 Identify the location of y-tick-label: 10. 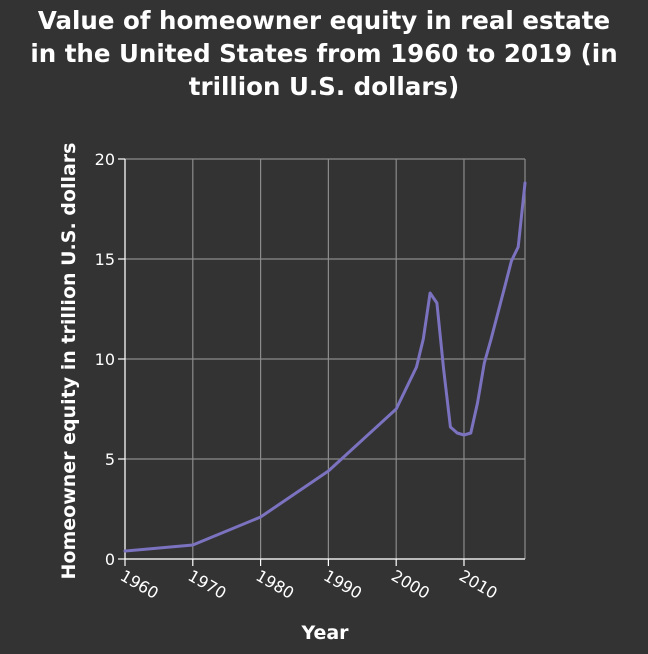
(105, 359).